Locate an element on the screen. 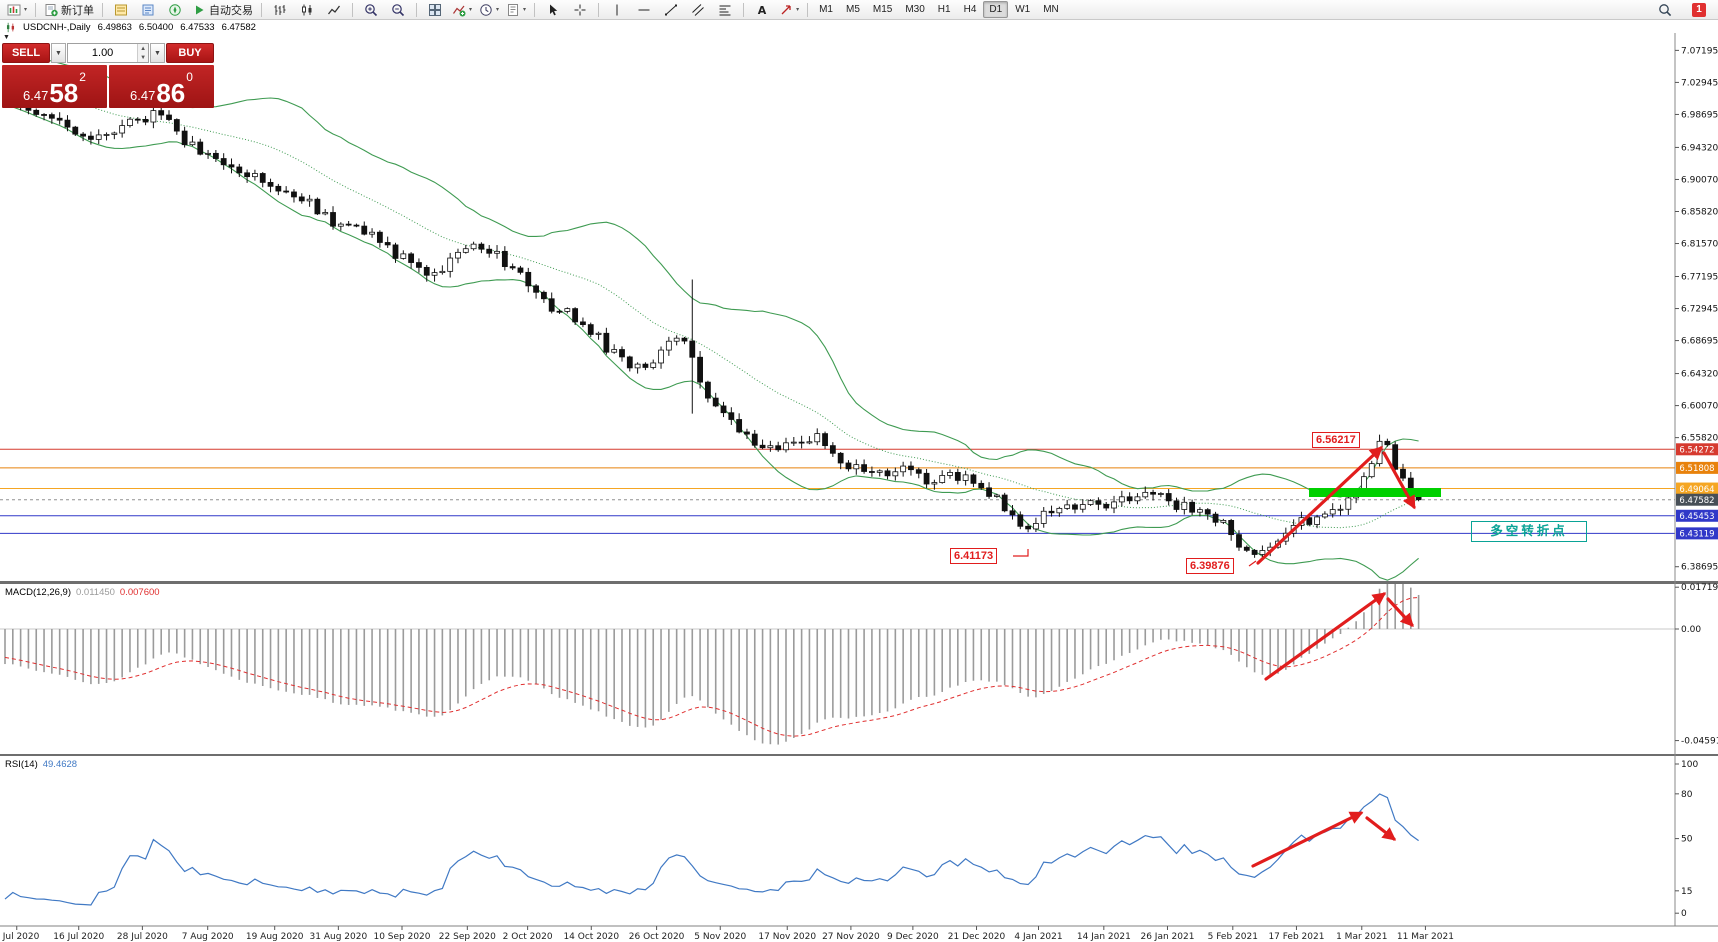 This screenshot has height=942, width=1718. svg-text: 6 Jul 2020 is located at coordinates (20, 937).